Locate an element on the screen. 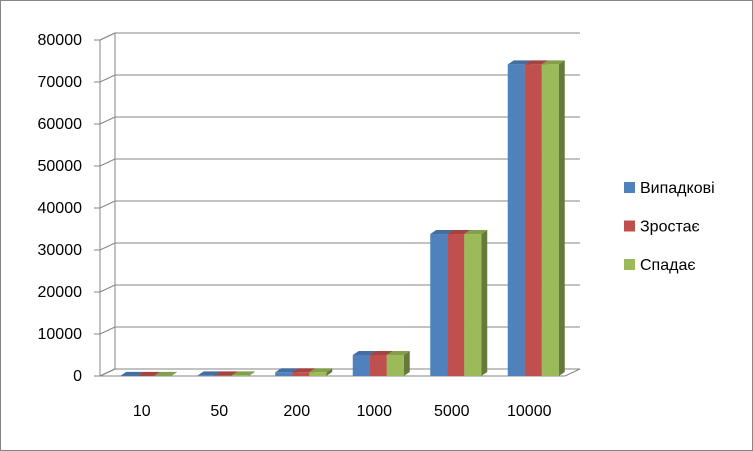 The width and height of the screenshot is (753, 451). y-tick-label: 0 is located at coordinates (77, 376).